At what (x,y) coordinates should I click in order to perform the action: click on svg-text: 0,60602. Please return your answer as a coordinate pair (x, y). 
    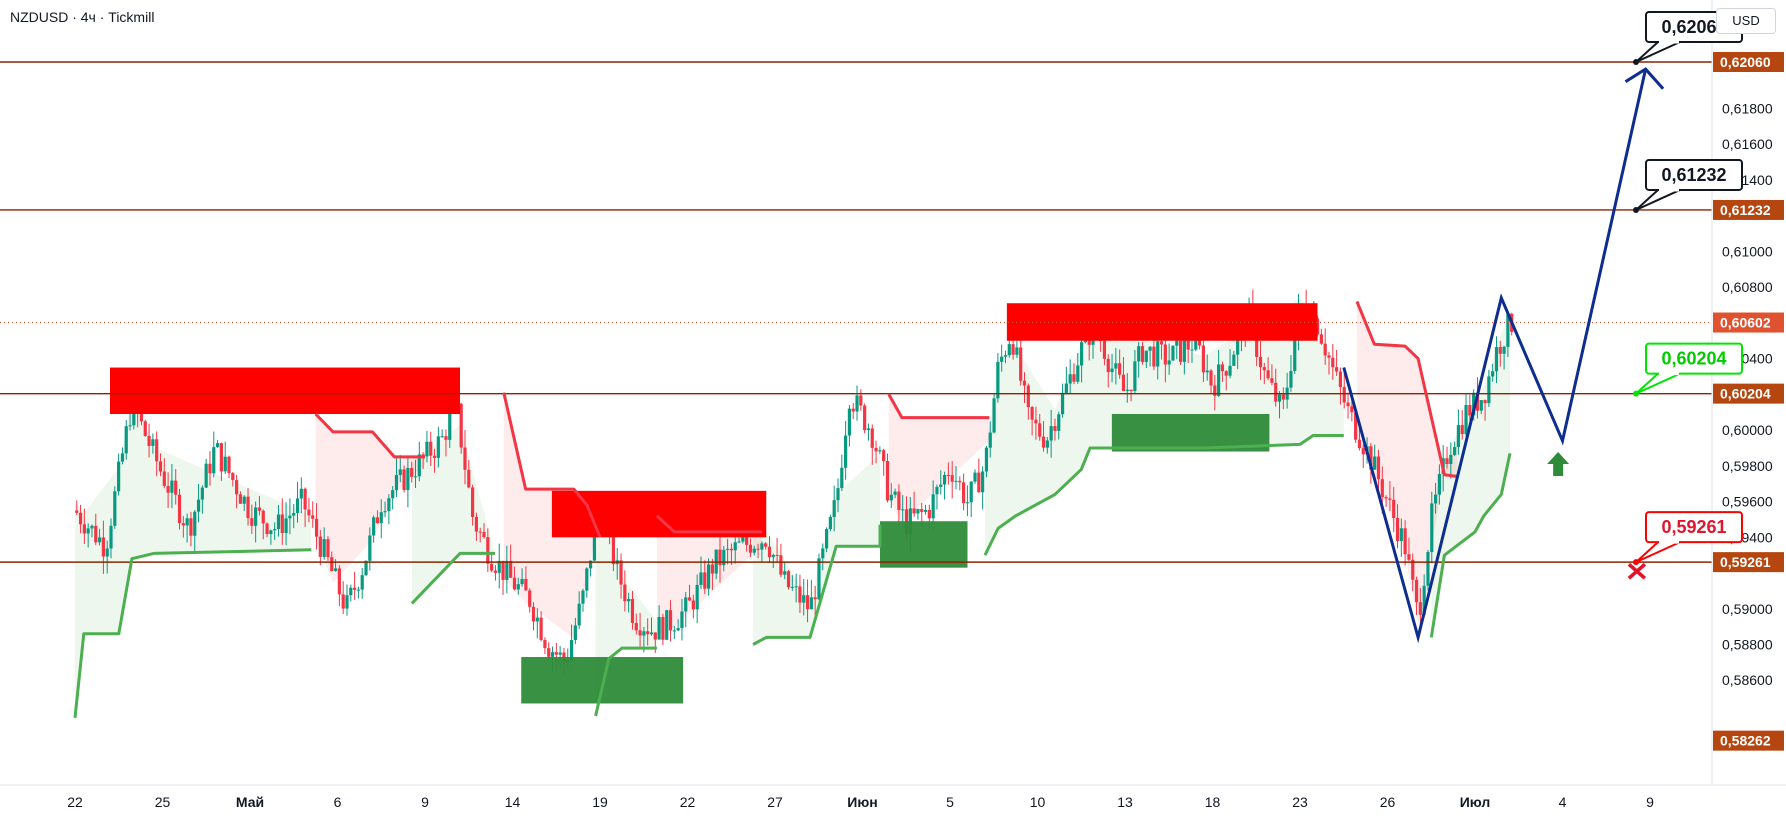
    Looking at the image, I should click on (1745, 323).